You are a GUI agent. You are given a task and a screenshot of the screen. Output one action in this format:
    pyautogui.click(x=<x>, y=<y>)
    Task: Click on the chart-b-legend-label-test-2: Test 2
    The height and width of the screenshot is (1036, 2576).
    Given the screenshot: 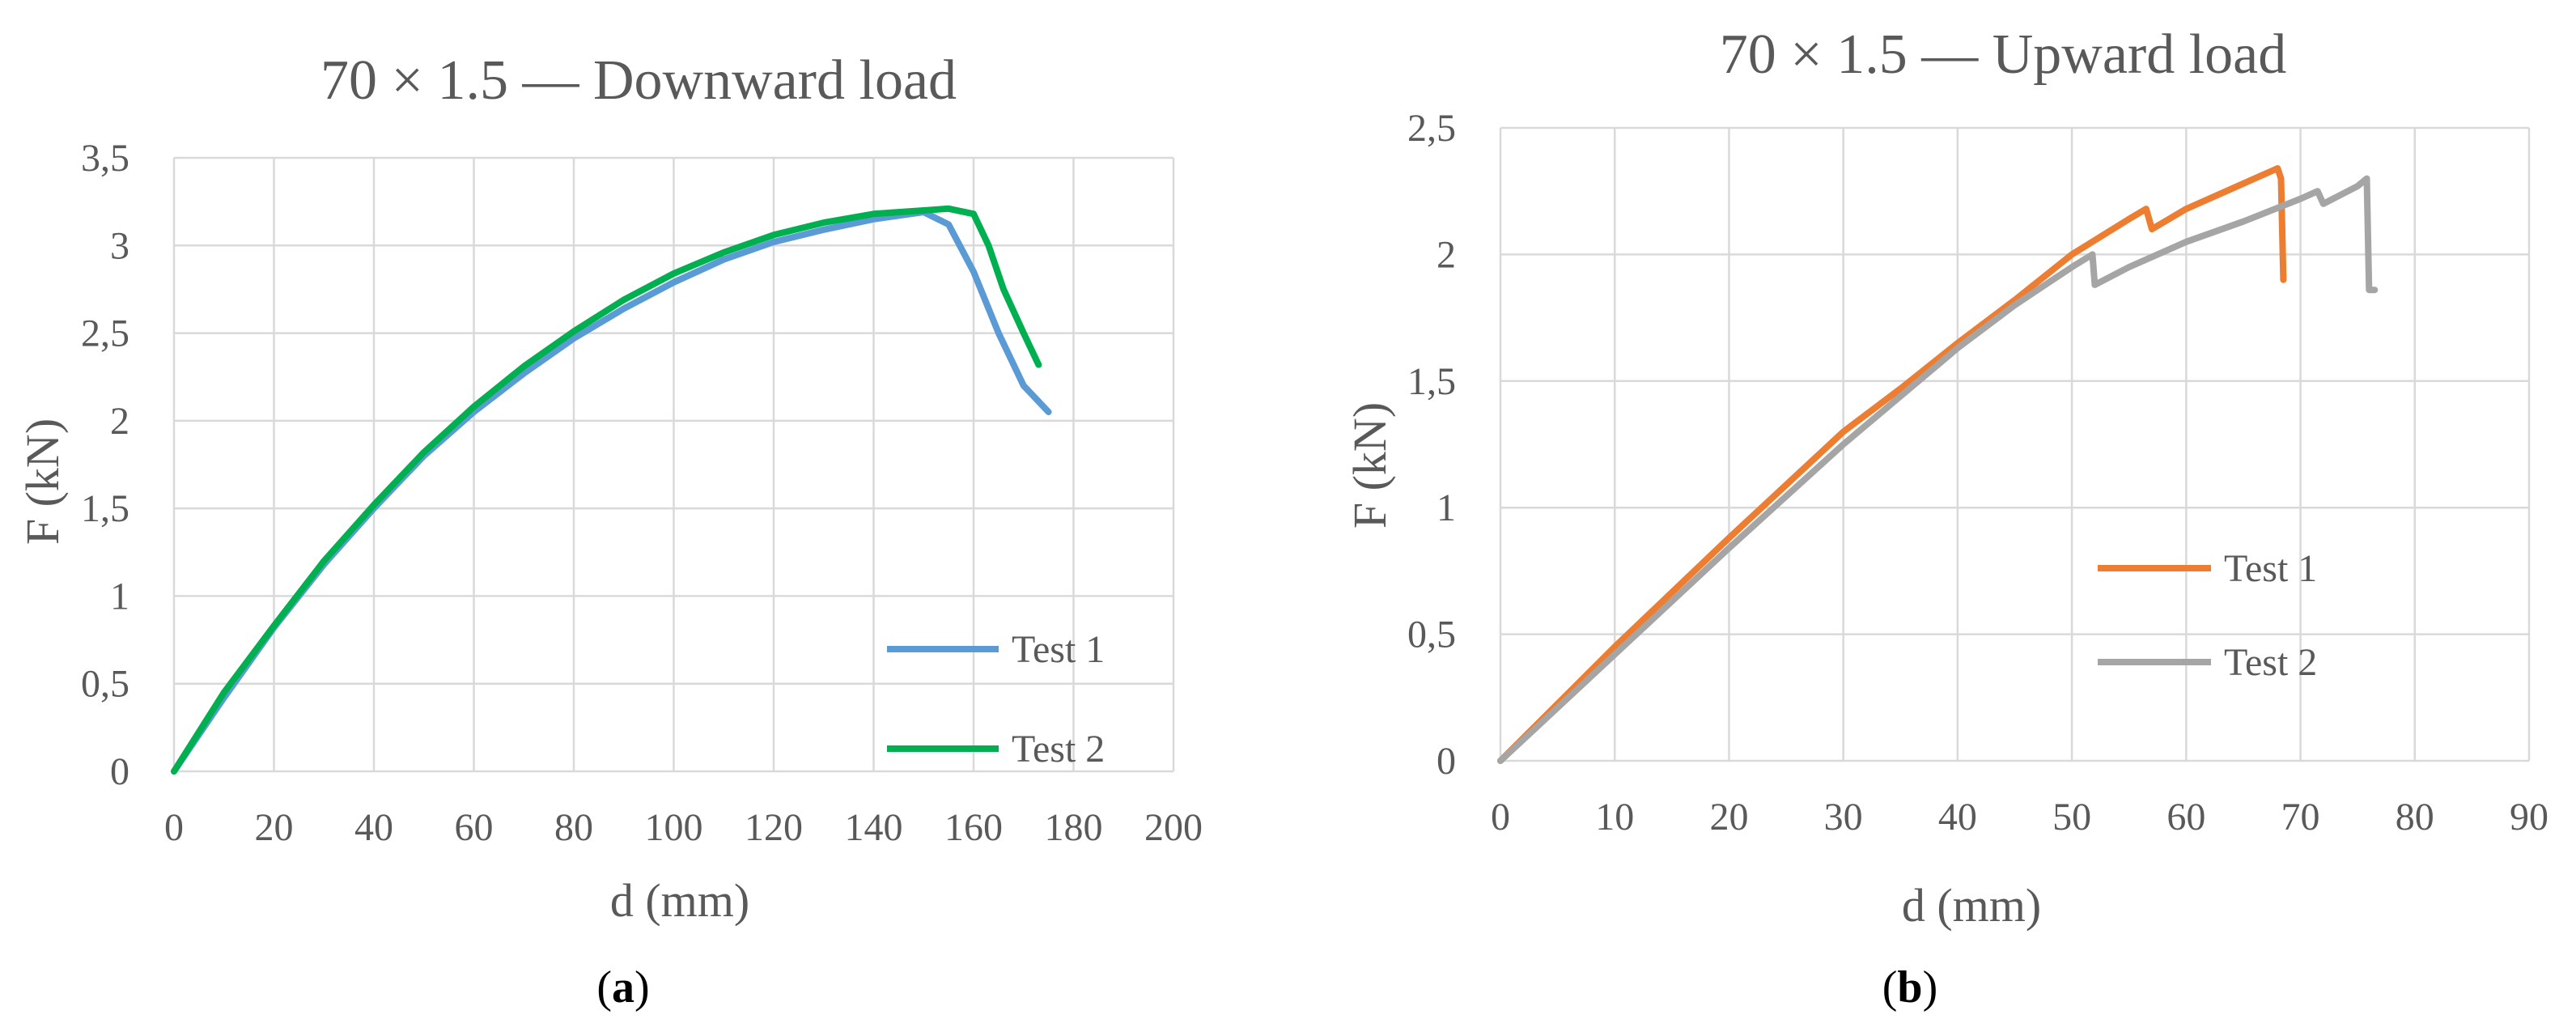 What is the action you would take?
    pyautogui.click(x=2270, y=662)
    